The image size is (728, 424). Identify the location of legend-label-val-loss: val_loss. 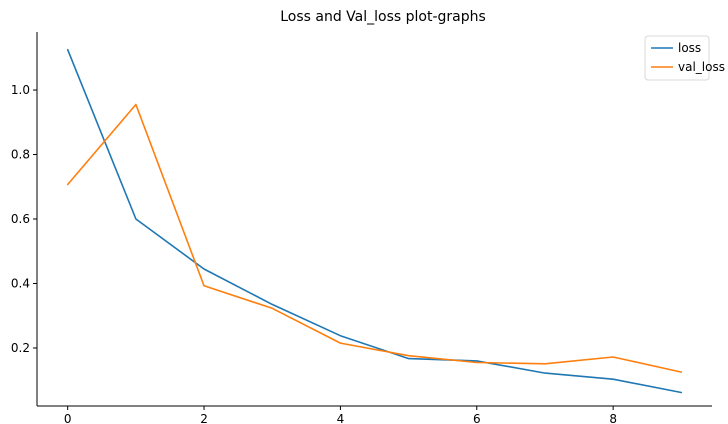
(701, 67).